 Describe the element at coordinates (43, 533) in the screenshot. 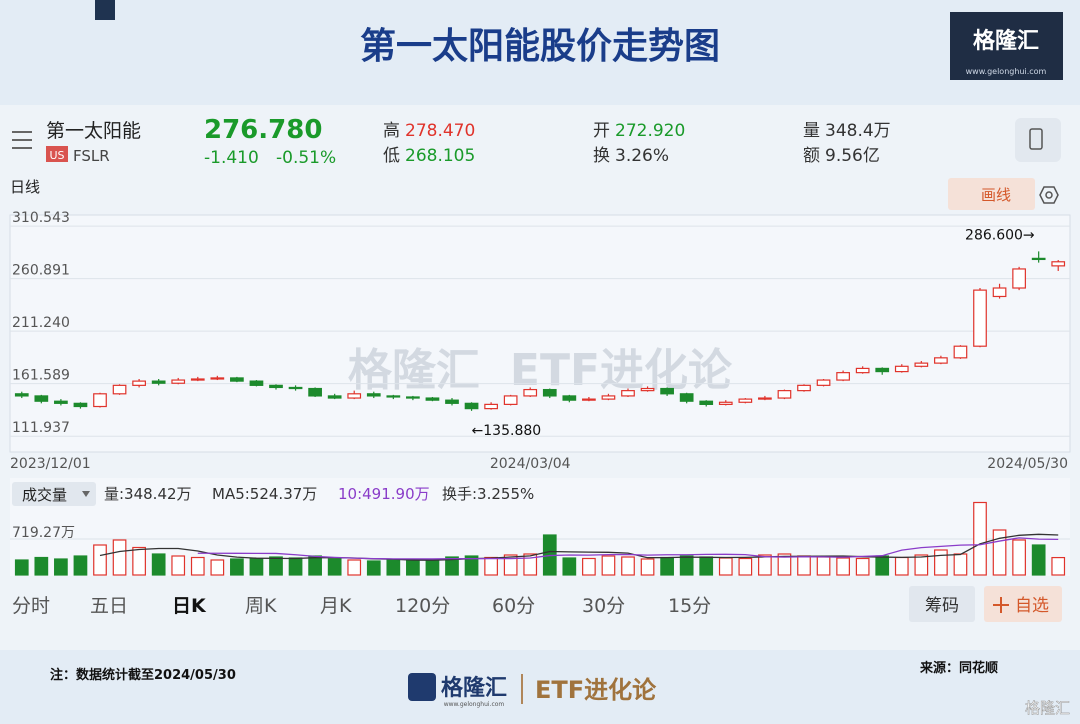

I see `y-tick-label: 719.27万` at that location.